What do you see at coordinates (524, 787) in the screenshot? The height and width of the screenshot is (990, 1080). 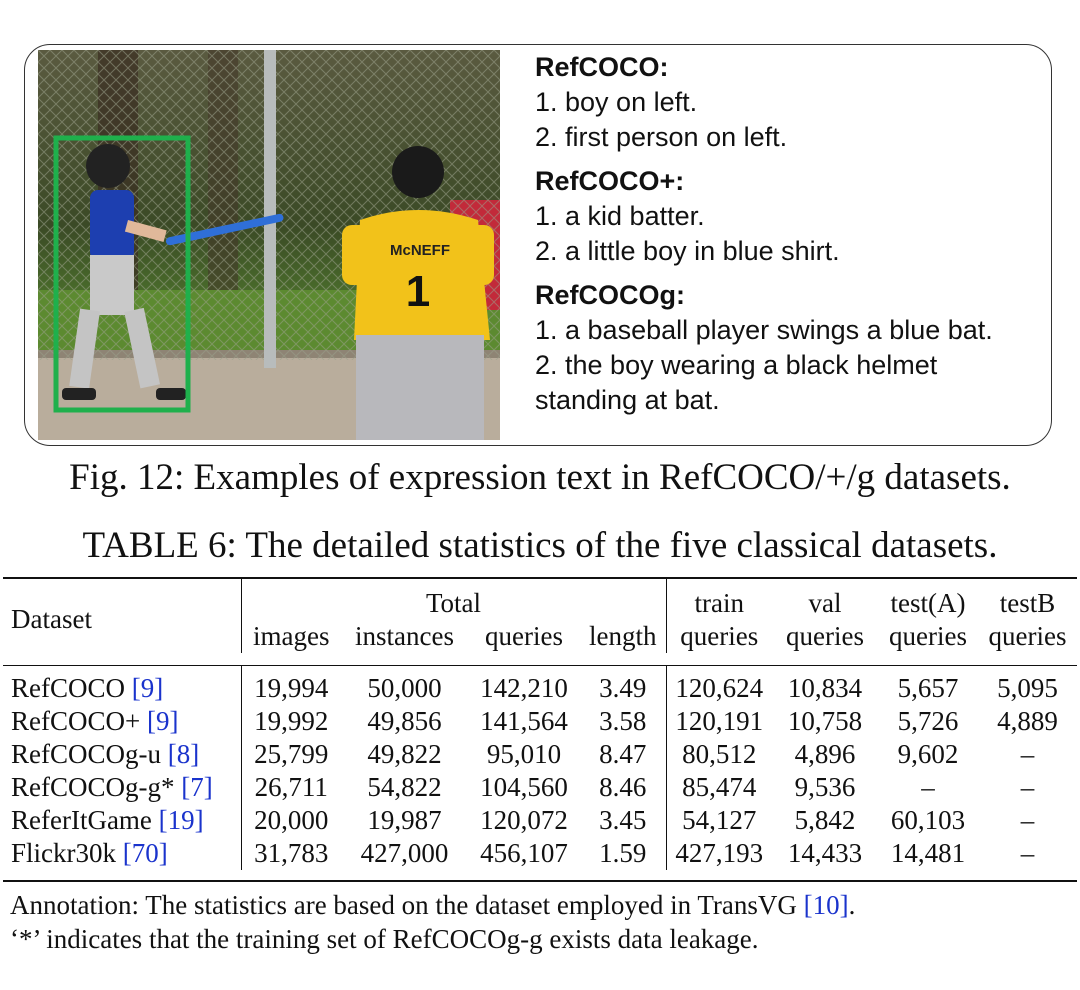 I see `table-cell: 104,560` at bounding box center [524, 787].